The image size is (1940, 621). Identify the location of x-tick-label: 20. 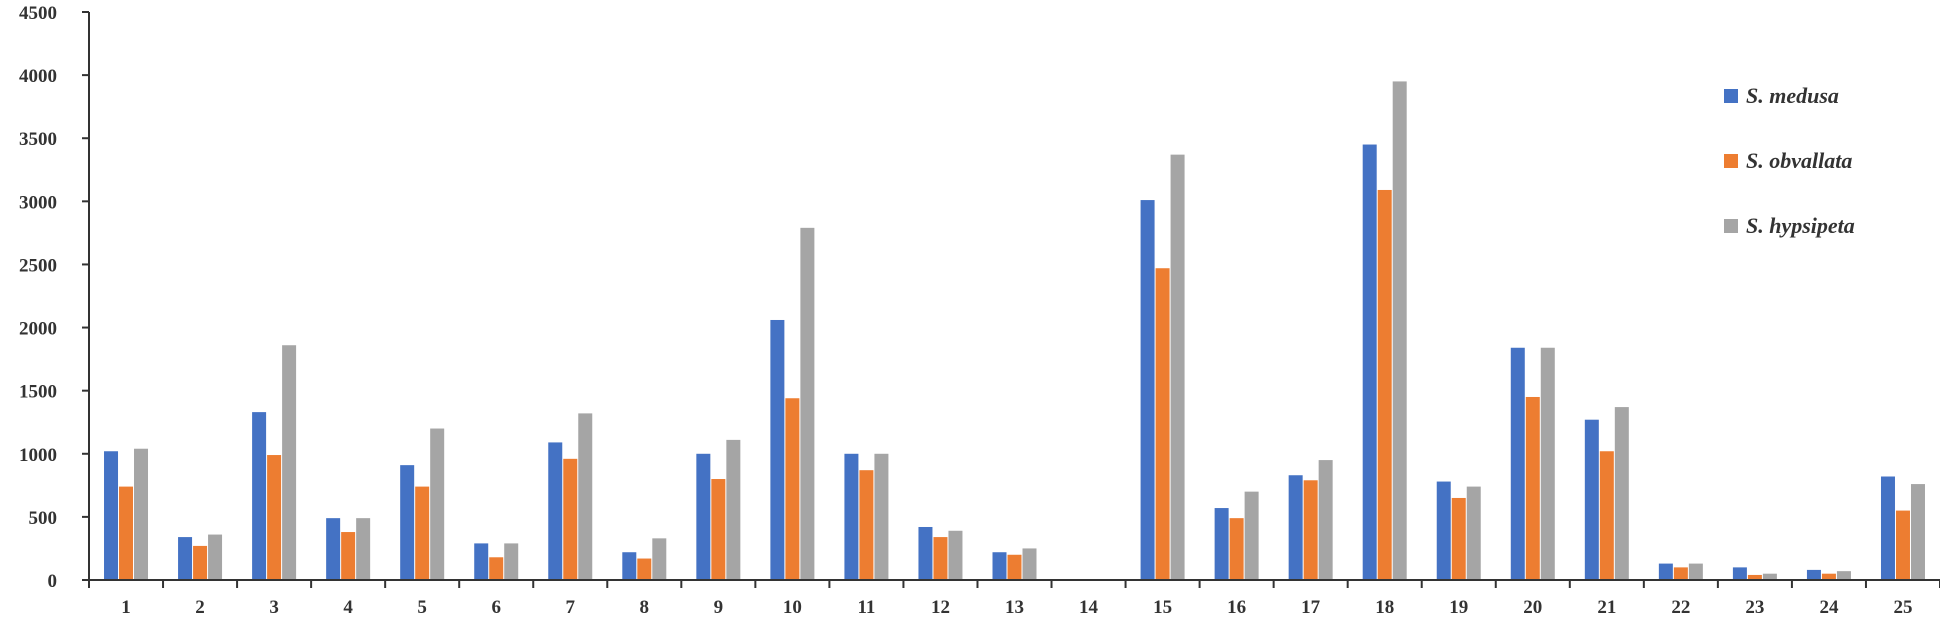
(1532, 607).